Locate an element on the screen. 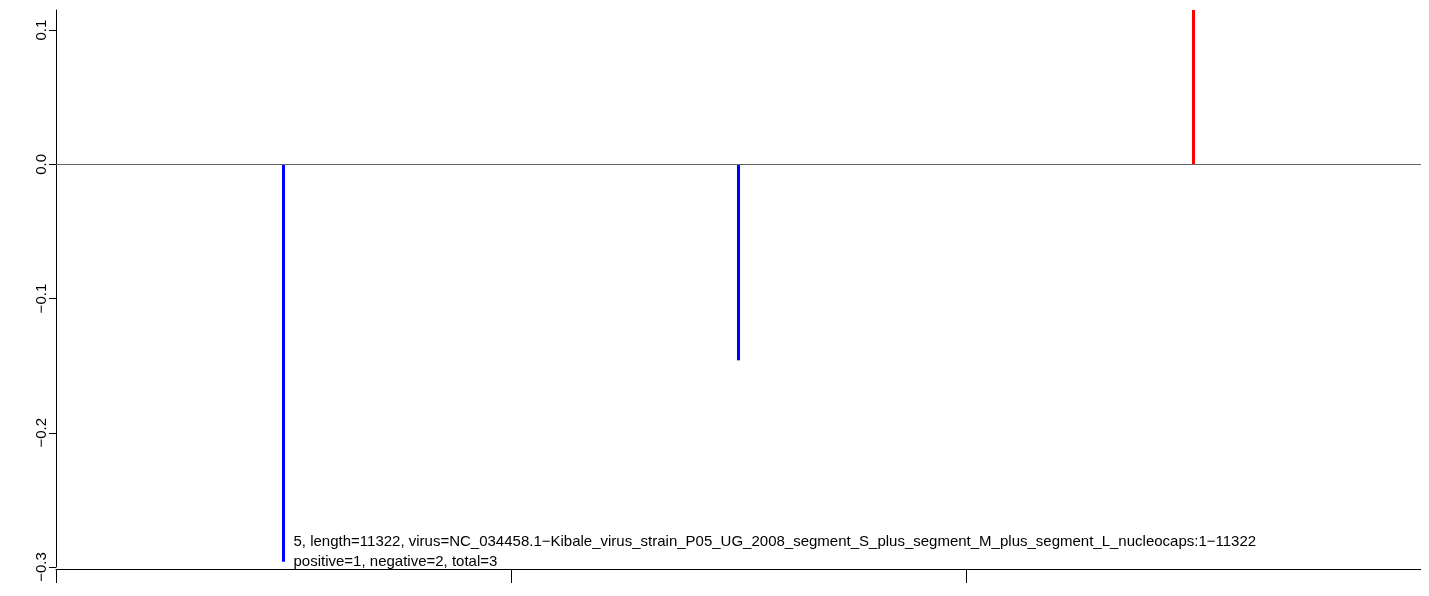 This screenshot has width=1429, height=596. annotation: 5, length=11322, virus=NC_034458.1−Kibale_virus_strain_P05_UG_2008_segment_S_plus_segment_M_plus_segment_L_nucleocaps:1−11322 is located at coordinates (775, 540).